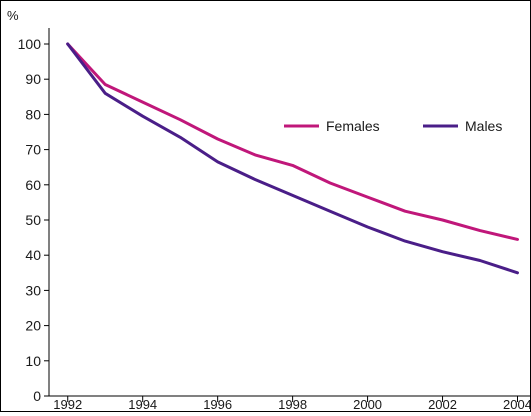 The width and height of the screenshot is (531, 416). I want to click on y-axis-ticks: 0 10 20 30 40 50 60 70 80 90 100, so click(33, 220).